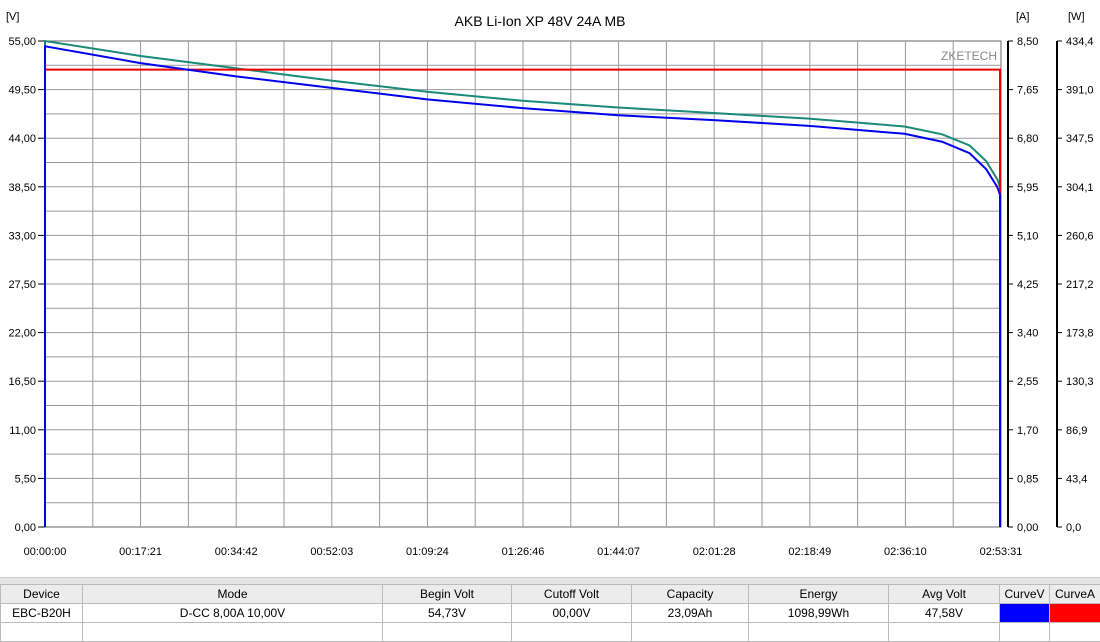 This screenshot has height=642, width=1100. Describe the element at coordinates (42, 613) in the screenshot. I see `table-cell: EBC-B20H` at that location.